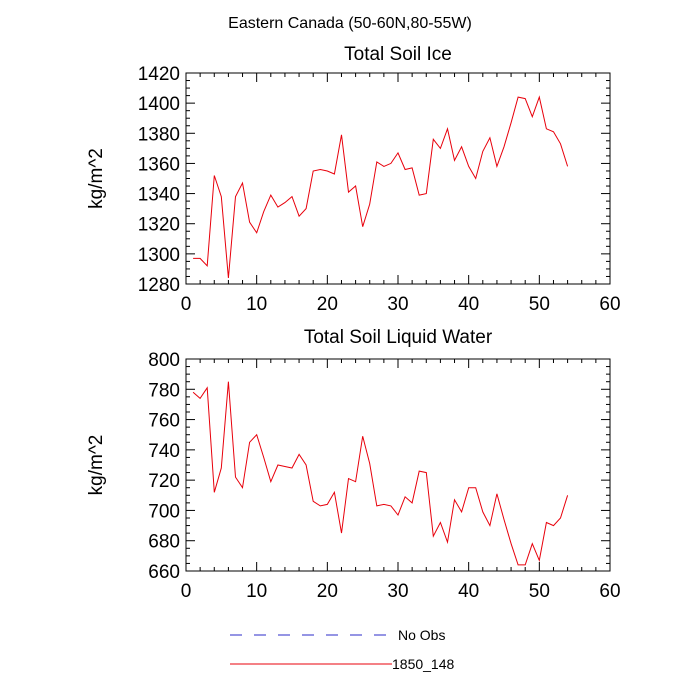  What do you see at coordinates (186, 304) in the screenshot?
I see `soil-ice-x-tick-label: 0` at bounding box center [186, 304].